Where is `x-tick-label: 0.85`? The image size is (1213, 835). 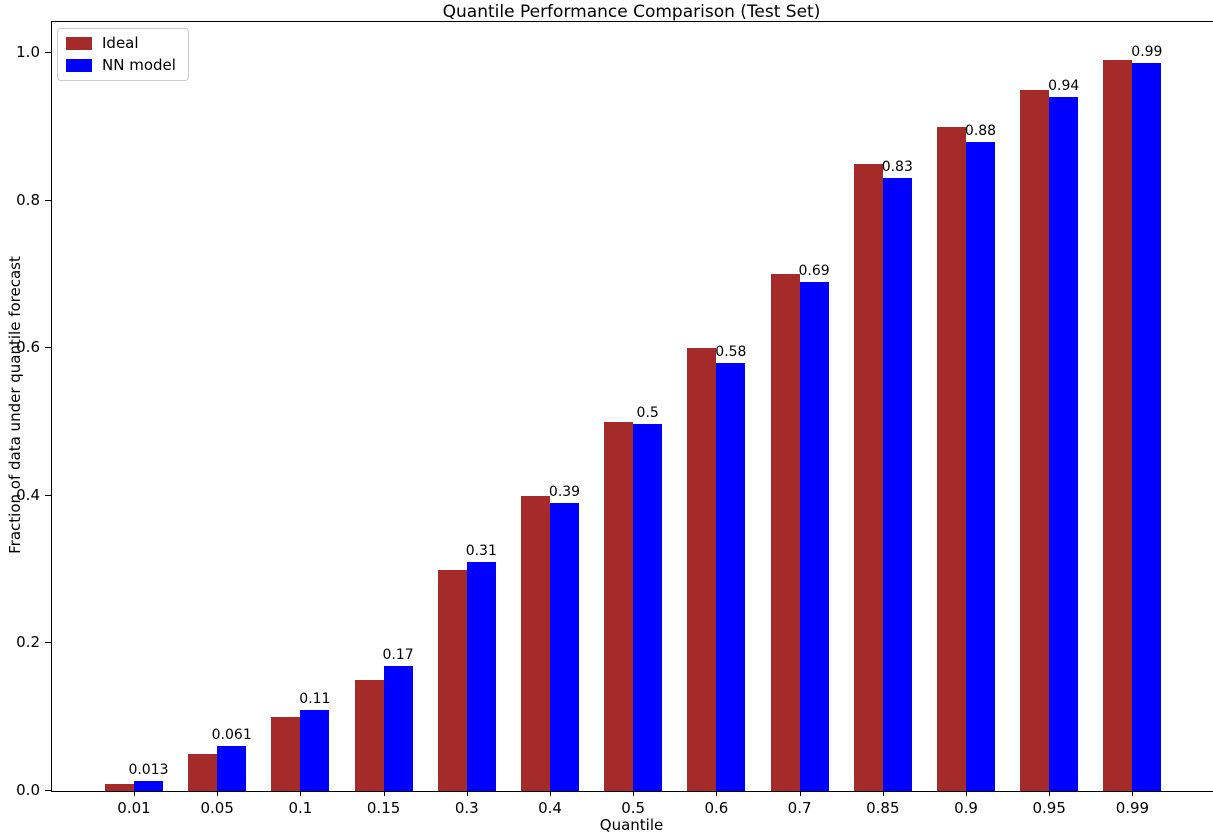
x-tick-label: 0.85 is located at coordinates (883, 808).